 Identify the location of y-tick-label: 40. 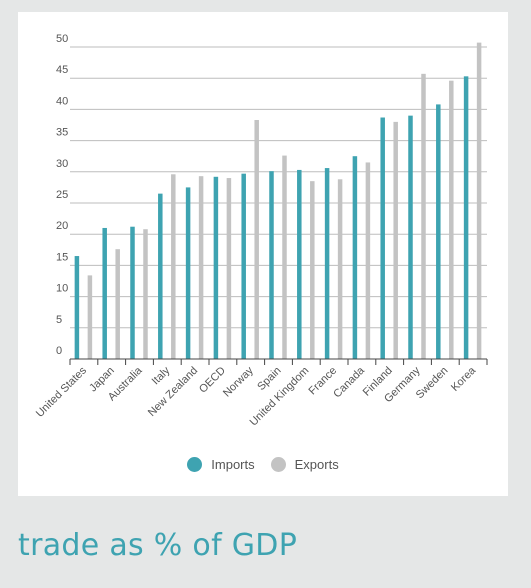
(62, 101).